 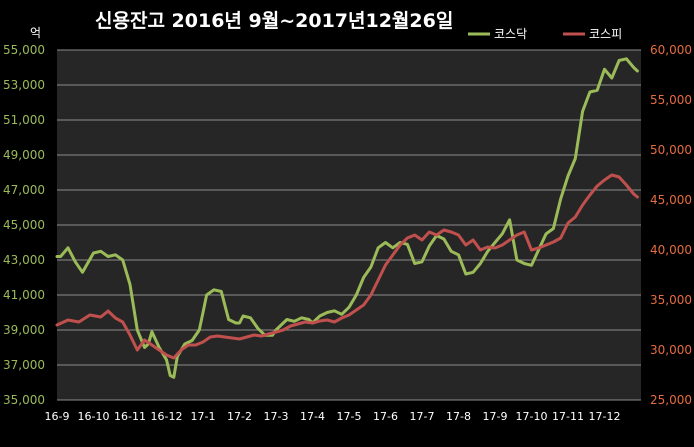 I want to click on x-tick-label: 16-11, so click(x=130, y=416).